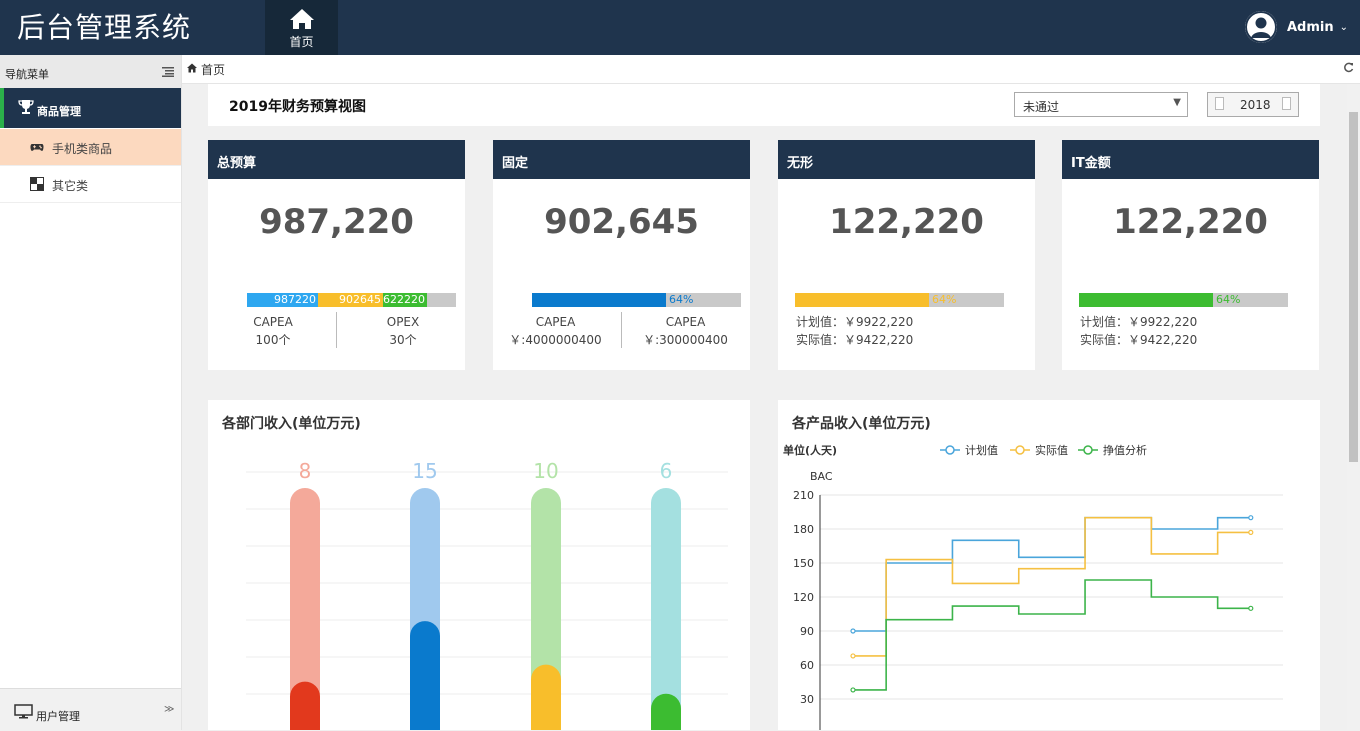  I want to click on scrollbar-thumb, so click(1353, 287).